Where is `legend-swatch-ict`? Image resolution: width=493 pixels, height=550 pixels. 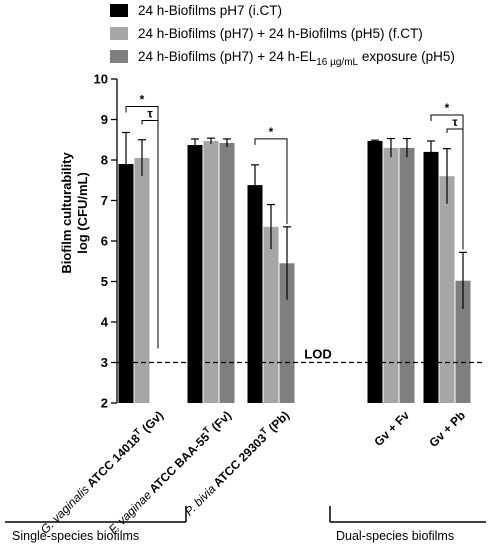 legend-swatch-ict is located at coordinates (119, 10).